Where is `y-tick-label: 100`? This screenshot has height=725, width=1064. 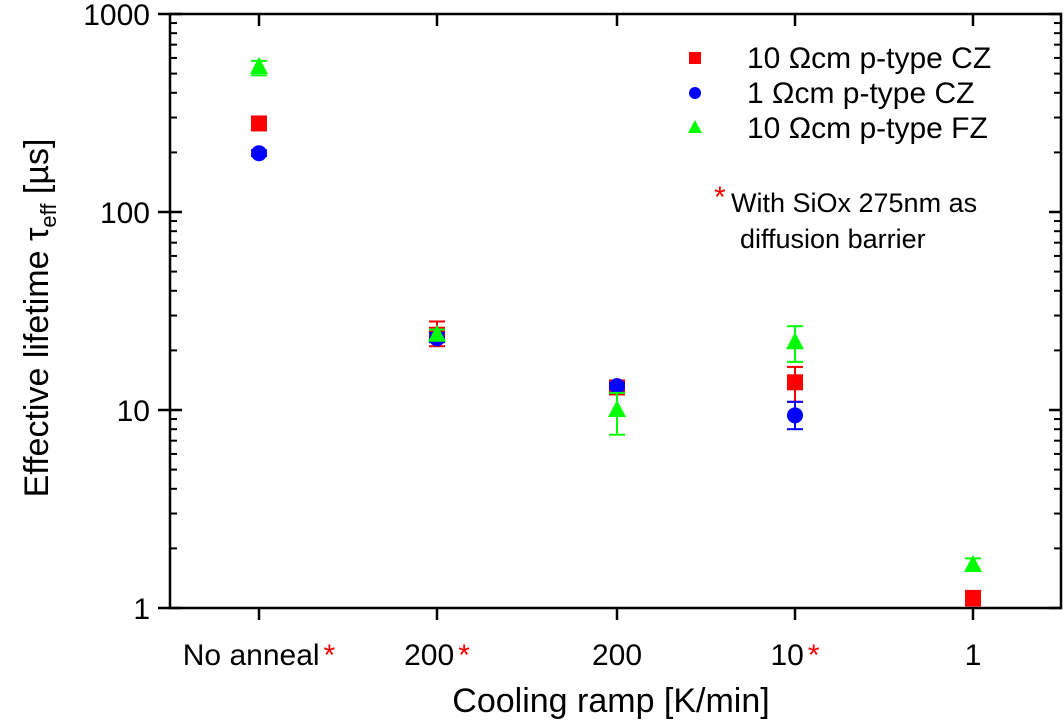
y-tick-label: 100 is located at coordinates (125, 213).